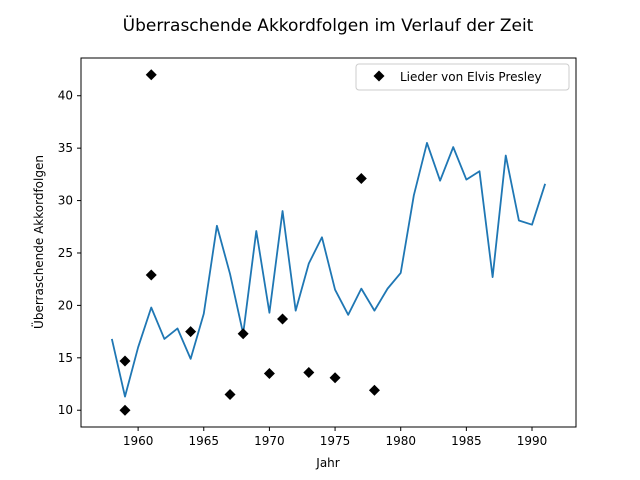  I want to click on y-tick-label: 15, so click(65, 358).